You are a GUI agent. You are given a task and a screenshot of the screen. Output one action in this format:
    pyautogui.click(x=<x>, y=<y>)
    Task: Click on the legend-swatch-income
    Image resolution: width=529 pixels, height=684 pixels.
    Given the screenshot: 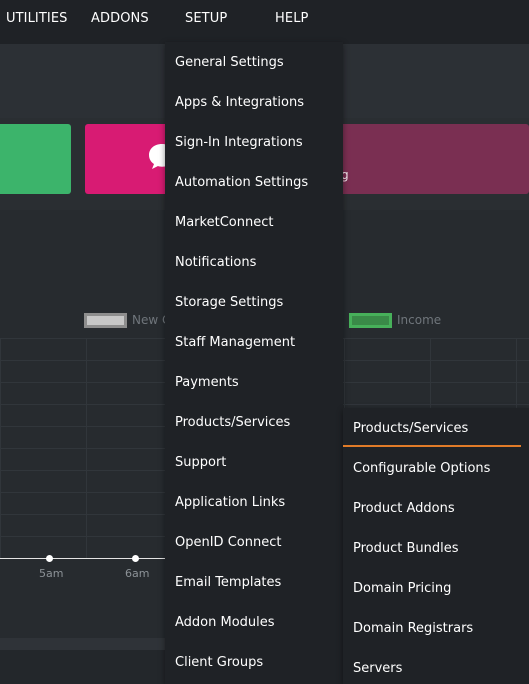 What is the action you would take?
    pyautogui.click(x=370, y=320)
    